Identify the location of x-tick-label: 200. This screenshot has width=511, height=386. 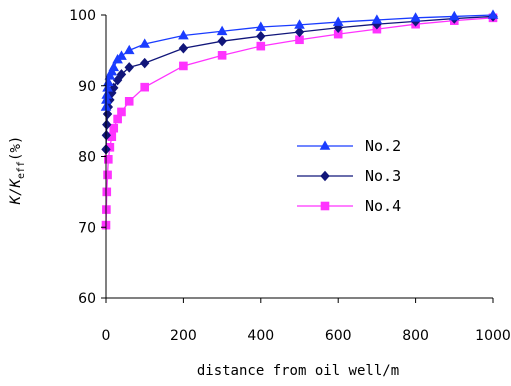
(183, 336).